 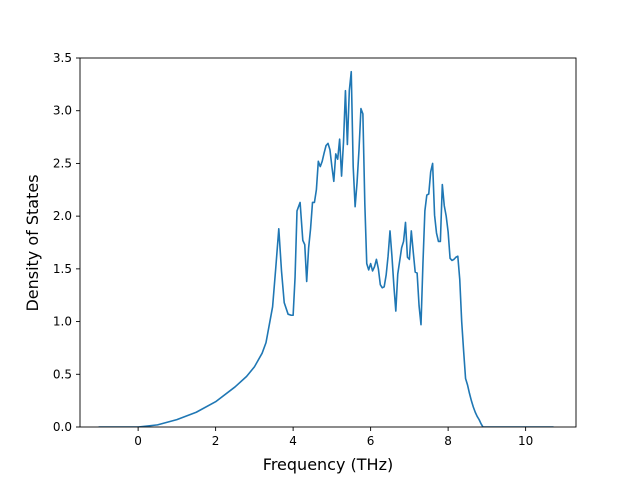 What do you see at coordinates (216, 441) in the screenshot?
I see `x-tick-label: 2` at bounding box center [216, 441].